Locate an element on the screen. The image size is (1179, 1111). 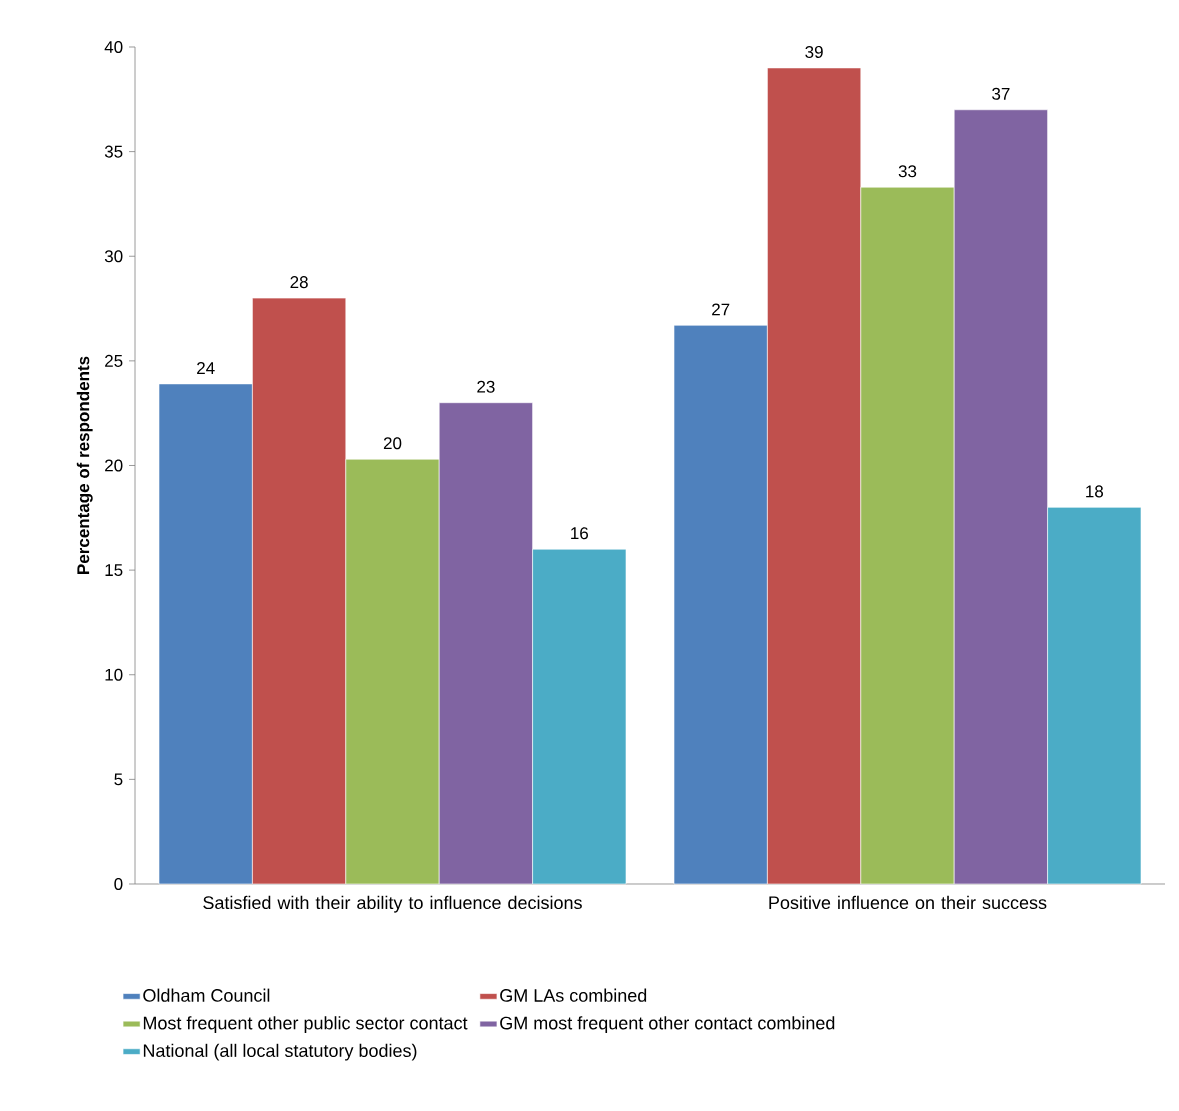
data-label: 16 is located at coordinates (580, 533).